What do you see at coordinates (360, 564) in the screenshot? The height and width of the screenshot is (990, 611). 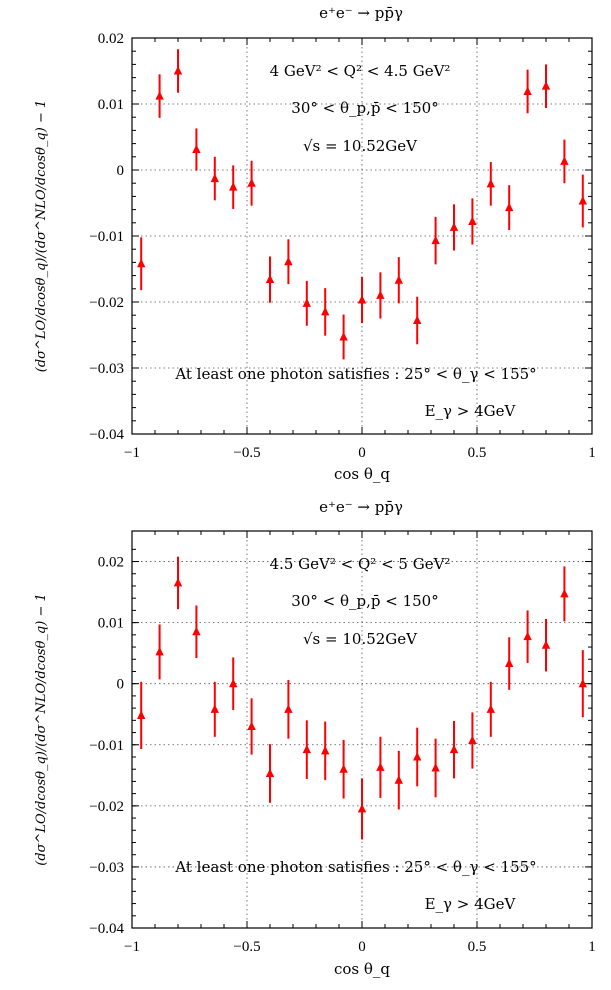 I see `annotation-1: 4.5 GeV² < Q² < 5 GeV²` at bounding box center [360, 564].